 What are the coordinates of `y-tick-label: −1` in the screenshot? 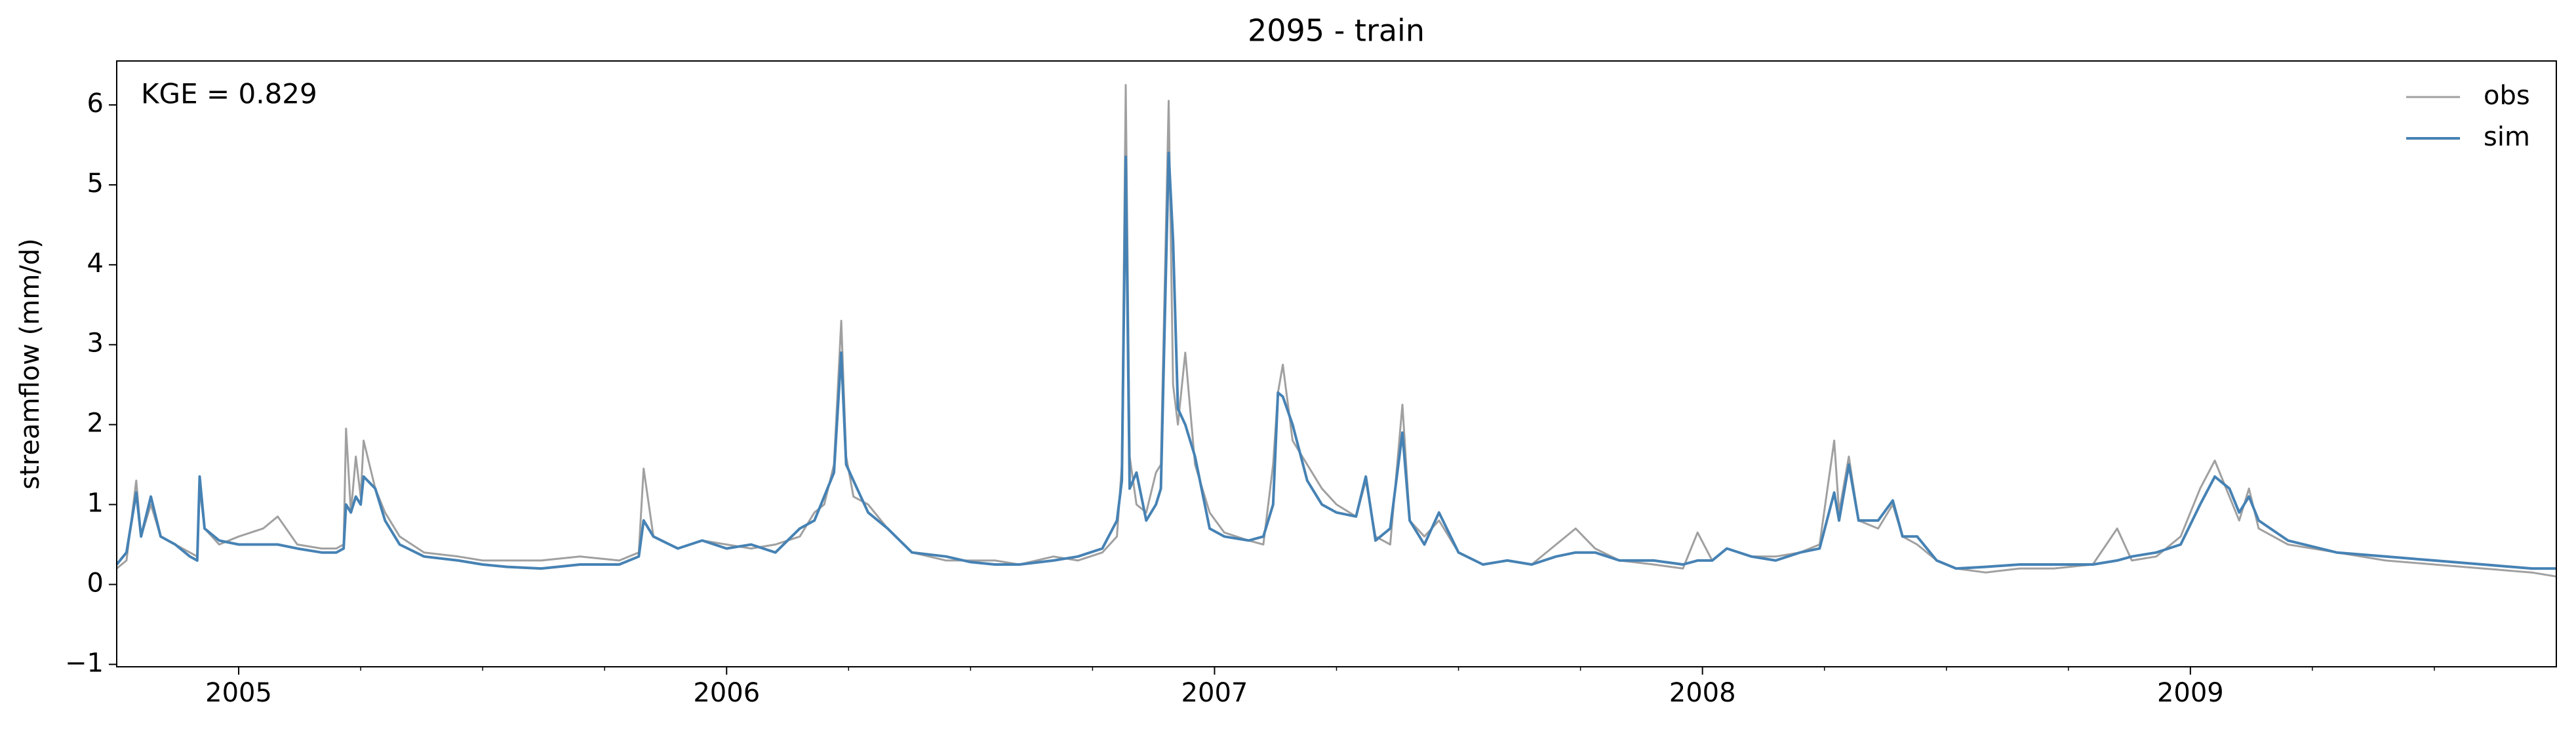 It's located at (84, 663).